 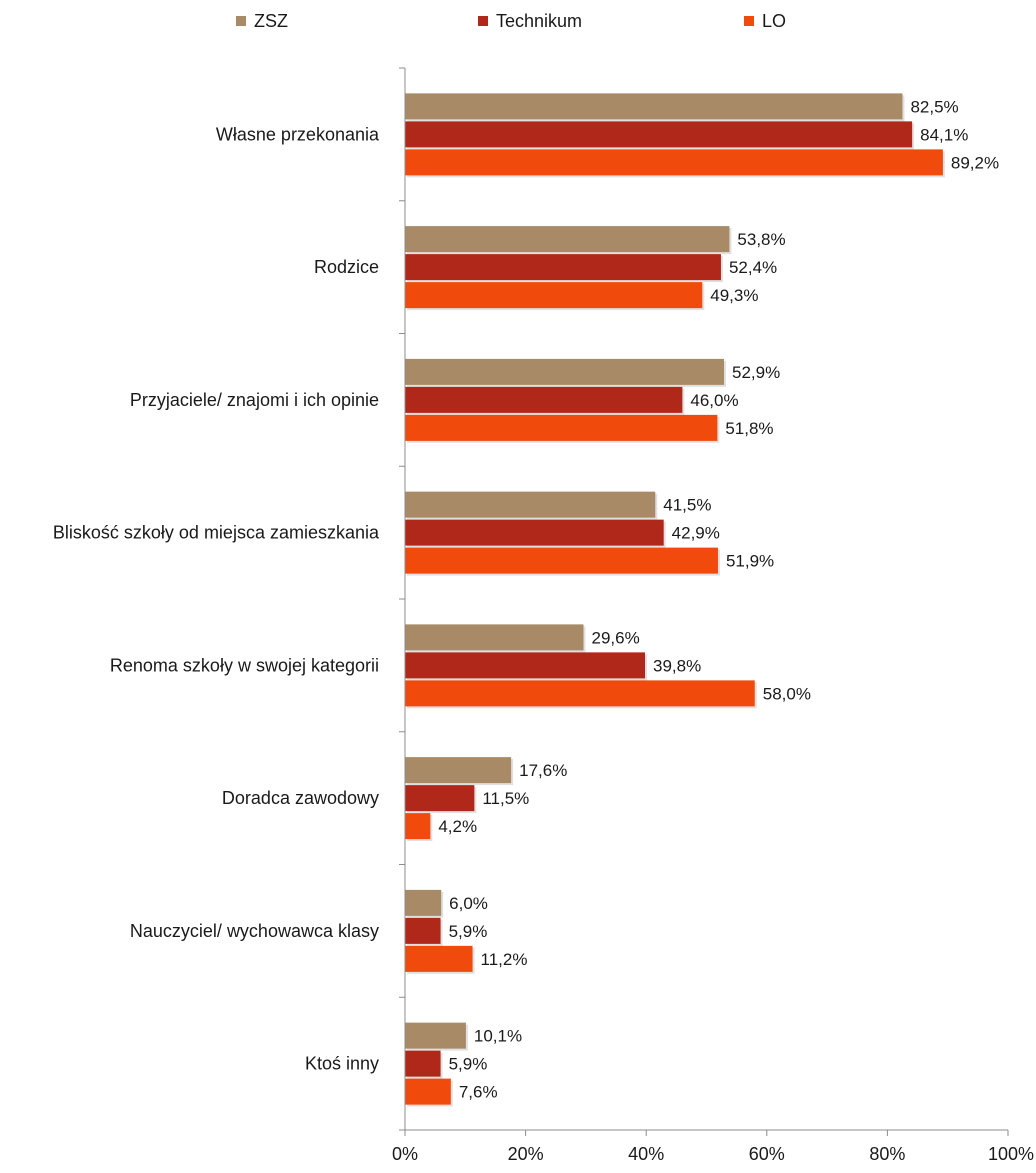 I want to click on category-label-0: Własne przekonania, so click(x=298, y=134).